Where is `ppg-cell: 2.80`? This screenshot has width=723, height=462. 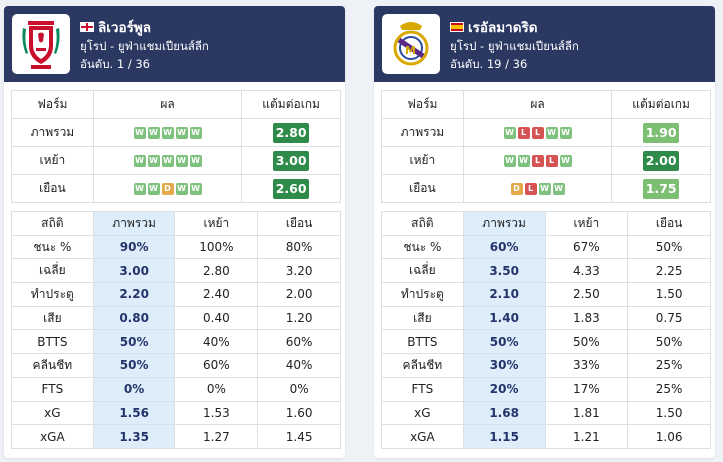
ppg-cell: 2.80 is located at coordinates (291, 132).